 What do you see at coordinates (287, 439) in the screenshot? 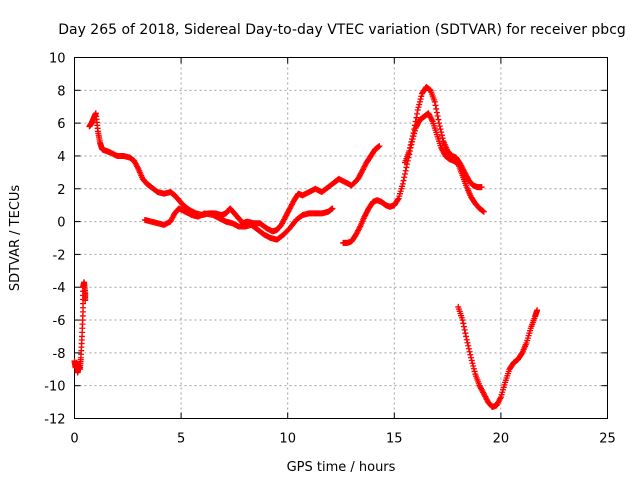
I see `x-tick-label: 10` at bounding box center [287, 439].